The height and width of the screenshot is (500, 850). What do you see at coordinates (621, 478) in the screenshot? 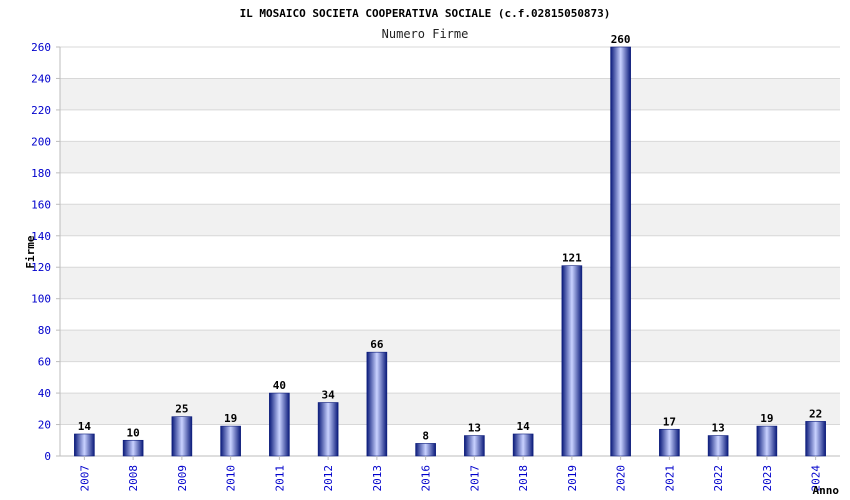
I see `x-tick-label: 2020` at bounding box center [621, 478].